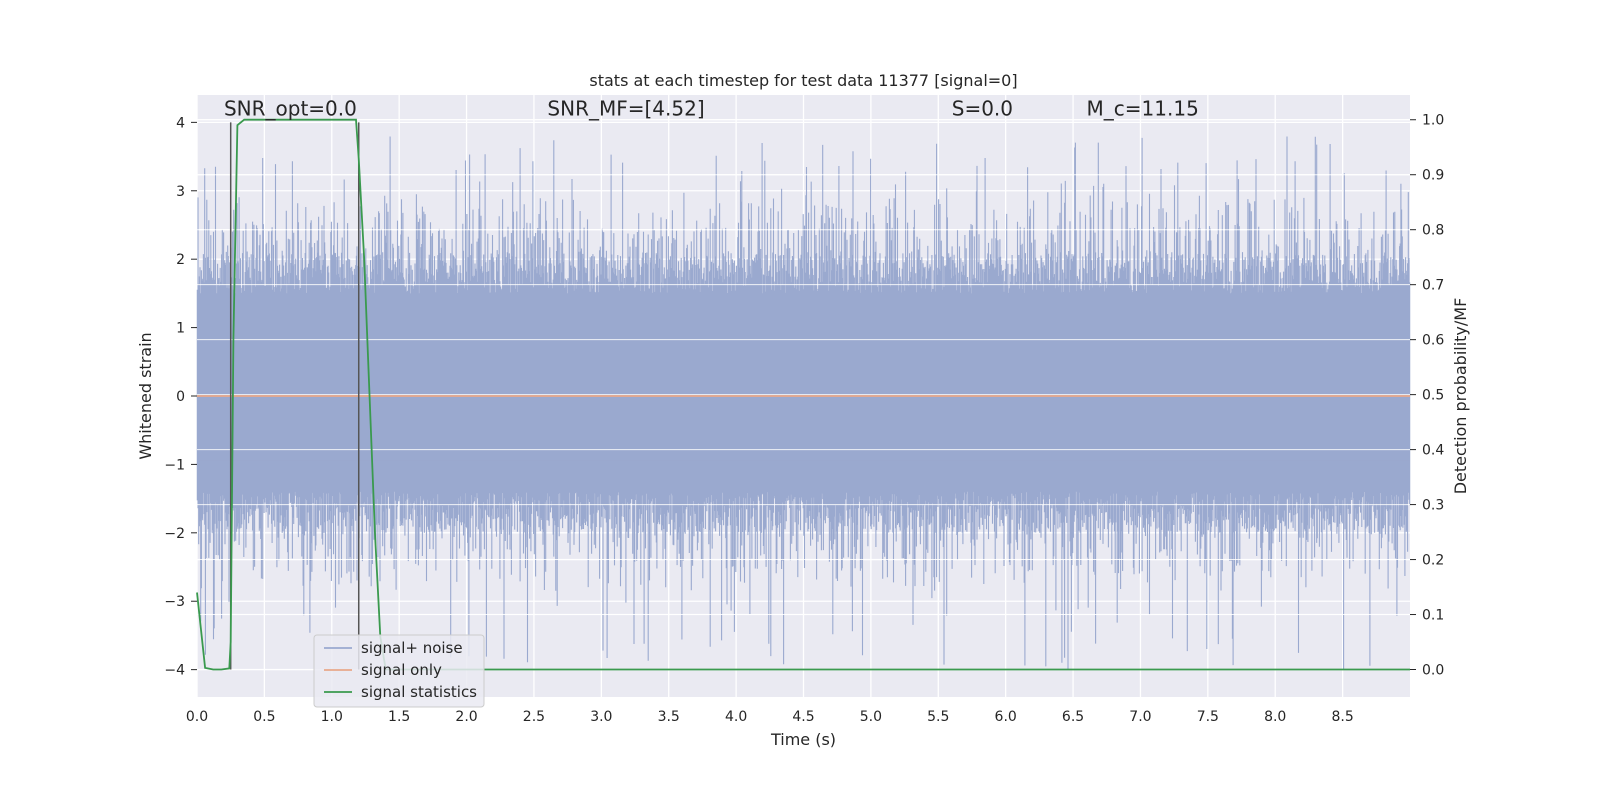  Describe the element at coordinates (1433, 231) in the screenshot. I see `y-right-tick-label: 0.8` at that location.